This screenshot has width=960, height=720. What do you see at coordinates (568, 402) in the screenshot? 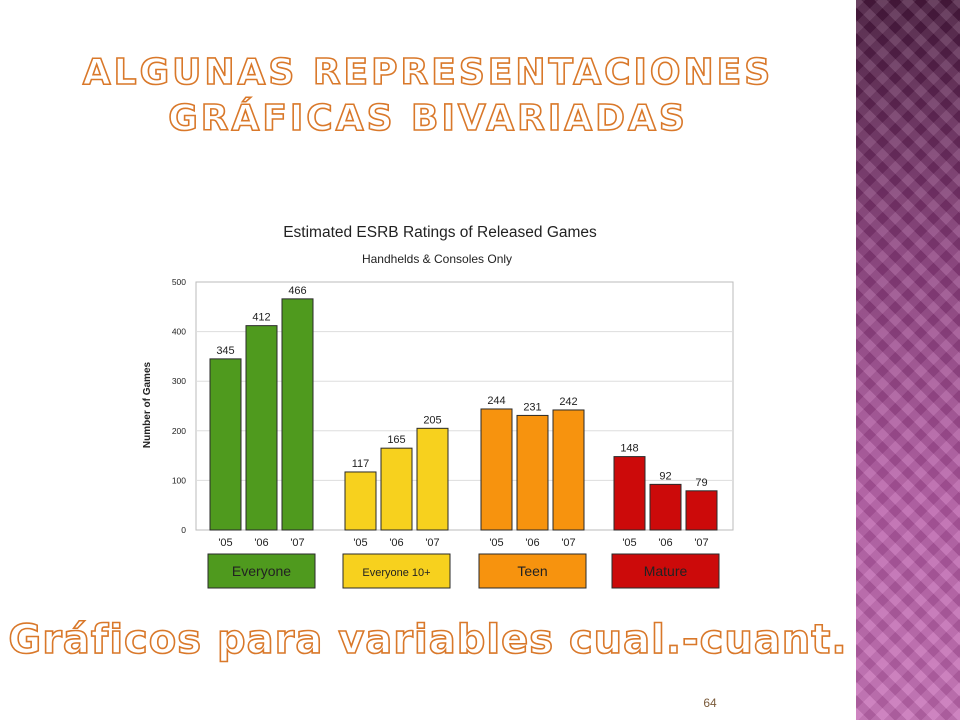
I see `data-label: 242` at bounding box center [568, 402].